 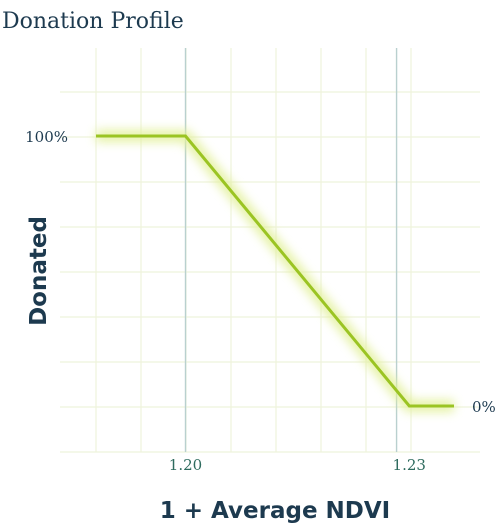 What do you see at coordinates (275, 511) in the screenshot?
I see `x-axis-label: 1 + Average NDVI` at bounding box center [275, 511].